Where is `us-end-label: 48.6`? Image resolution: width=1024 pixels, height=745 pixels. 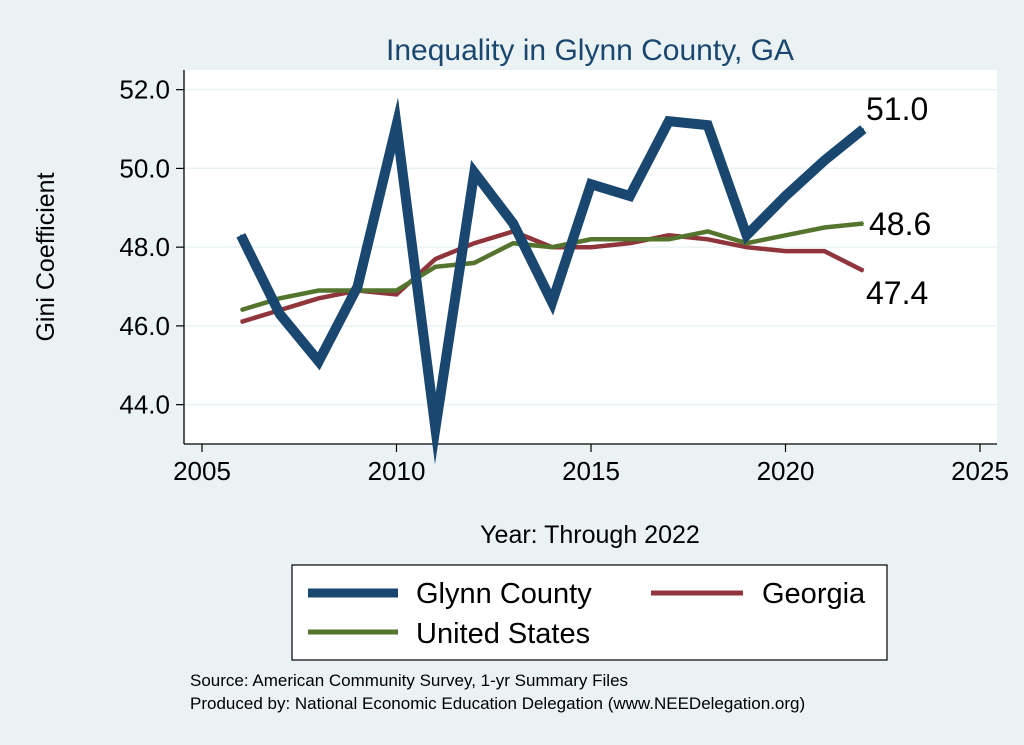 us-end-label: 48.6 is located at coordinates (900, 224).